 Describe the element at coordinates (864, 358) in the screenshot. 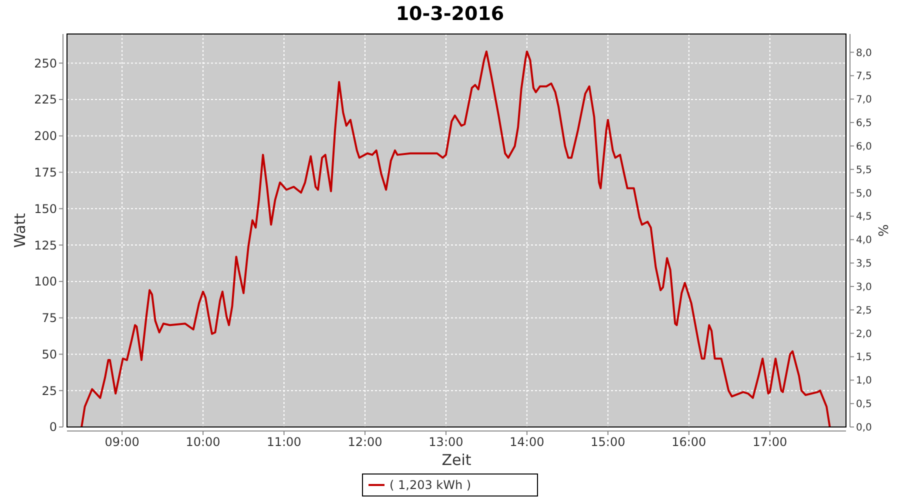

I see `y2-tick-label: 1,5` at that location.